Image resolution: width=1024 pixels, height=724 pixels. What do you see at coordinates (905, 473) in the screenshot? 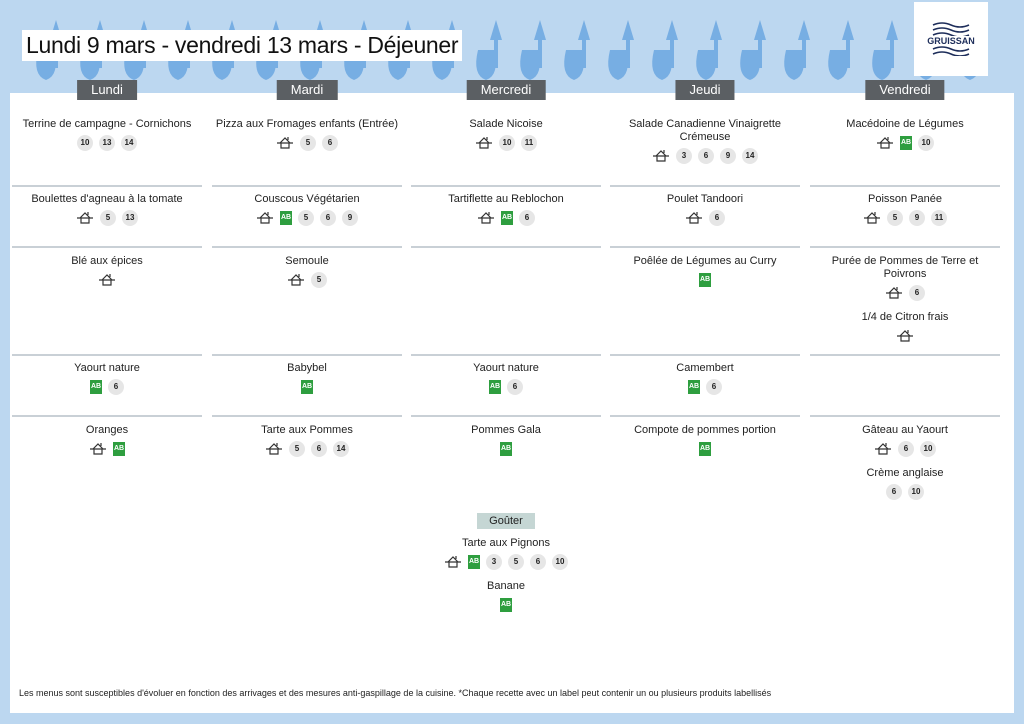
I see `dish-name: Crème anglaise` at bounding box center [905, 473].